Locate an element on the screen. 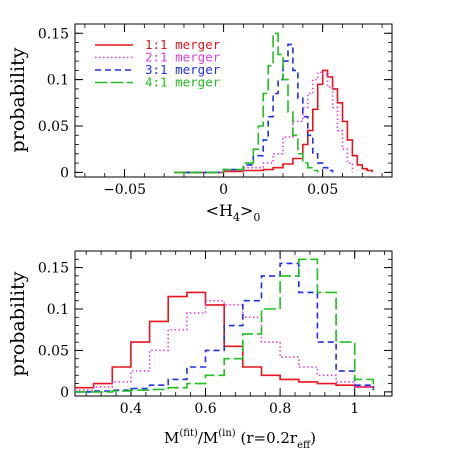 The height and width of the screenshot is (458, 458). x-tick-label: 0.05 is located at coordinates (322, 190).